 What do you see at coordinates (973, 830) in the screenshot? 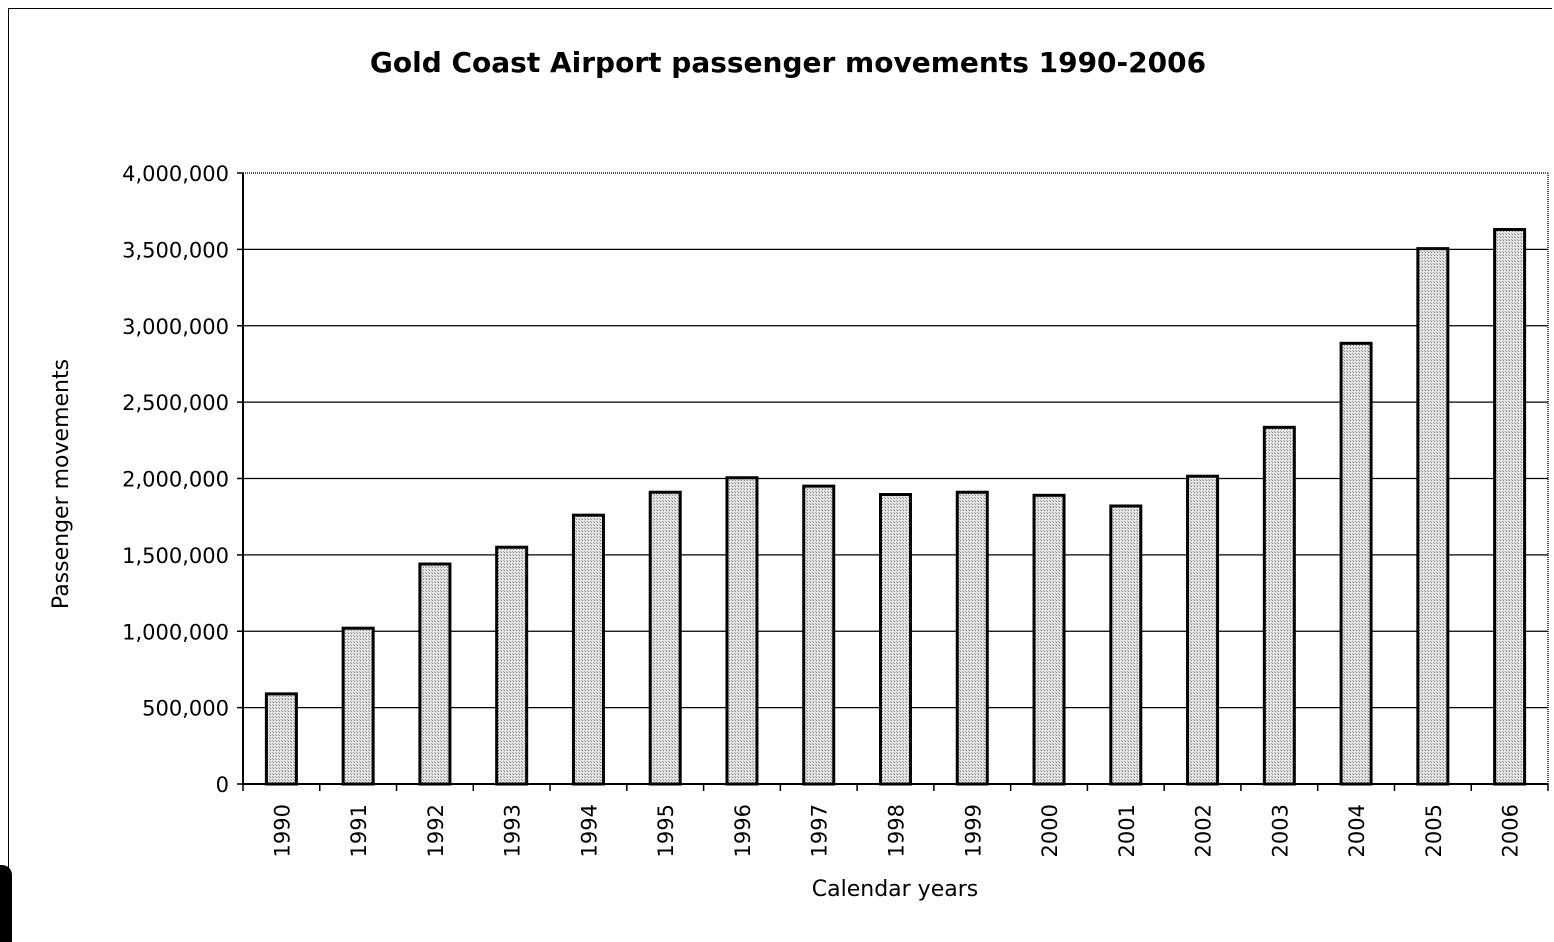
I see `x-tick-label: 1999` at bounding box center [973, 830].